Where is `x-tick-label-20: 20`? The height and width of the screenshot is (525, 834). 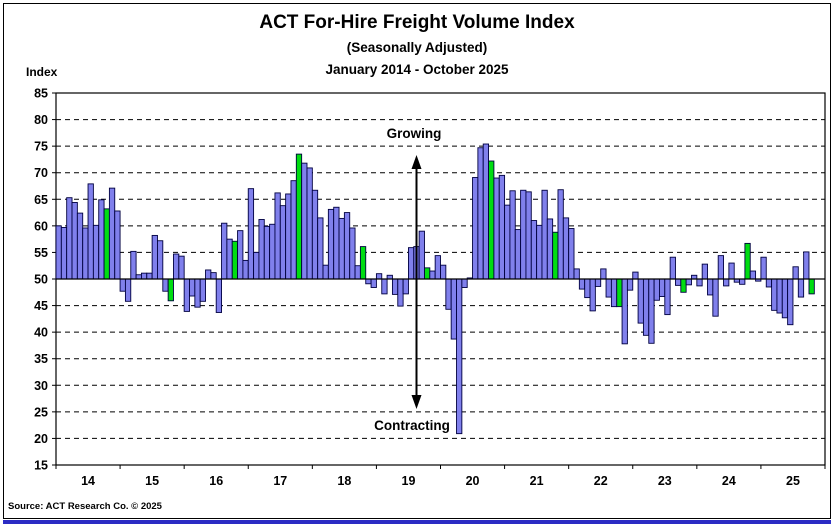
x-tick-label-20: 20 is located at coordinates (473, 481).